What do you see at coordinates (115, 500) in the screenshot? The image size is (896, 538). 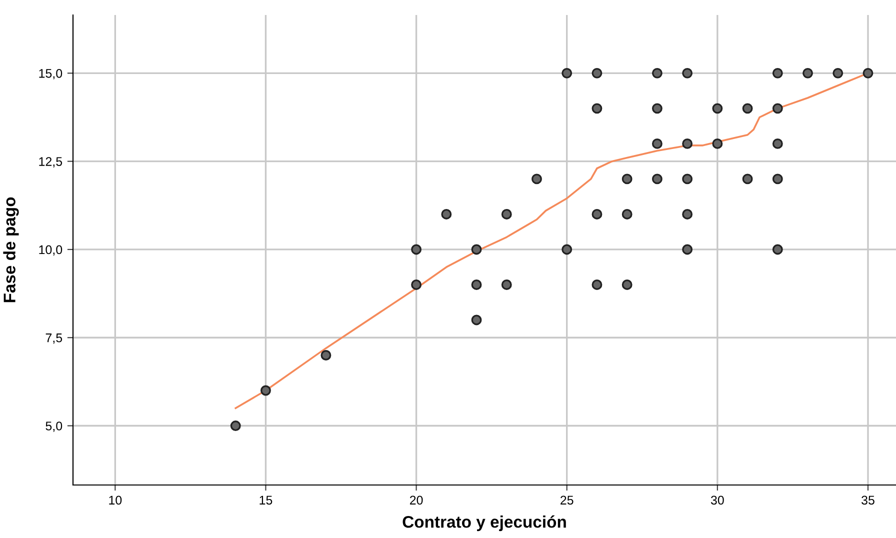 I see `x-tick-label: 10` at bounding box center [115, 500].